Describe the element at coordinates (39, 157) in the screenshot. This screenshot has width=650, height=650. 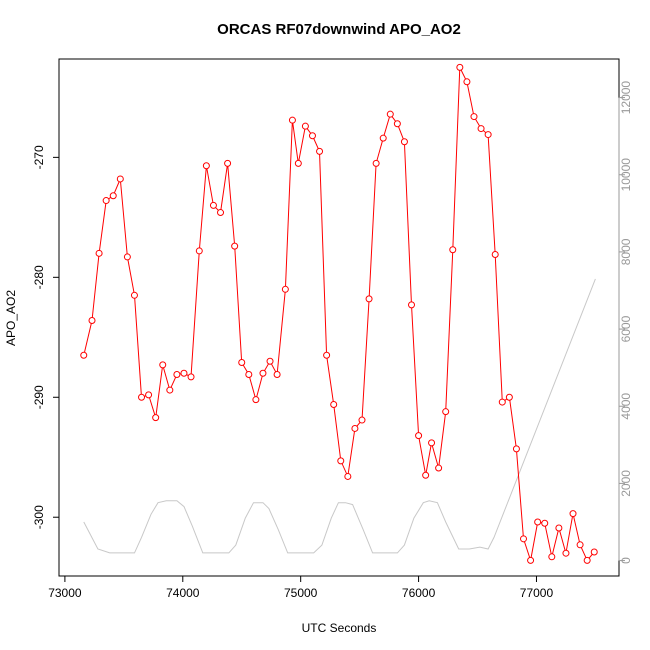
I see `y-tick-label: -270` at that location.